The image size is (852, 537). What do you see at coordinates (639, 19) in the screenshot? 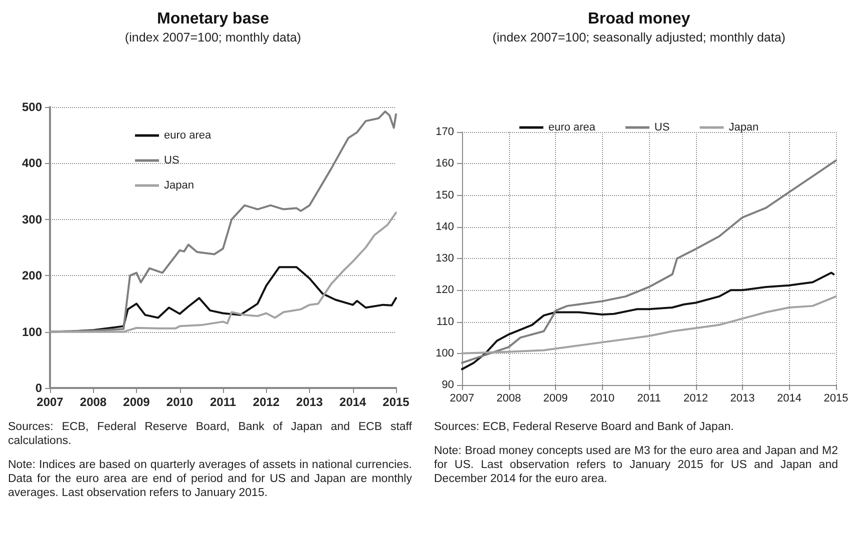
I see `chart-title: Broad money` at bounding box center [639, 19].